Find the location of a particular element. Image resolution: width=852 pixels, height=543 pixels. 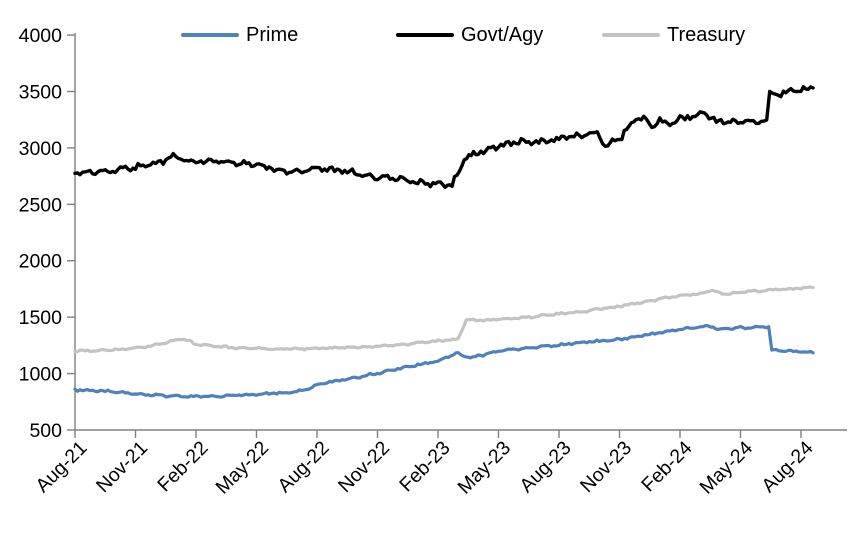

y-axis-tick-label: 1500 is located at coordinates (41, 318).